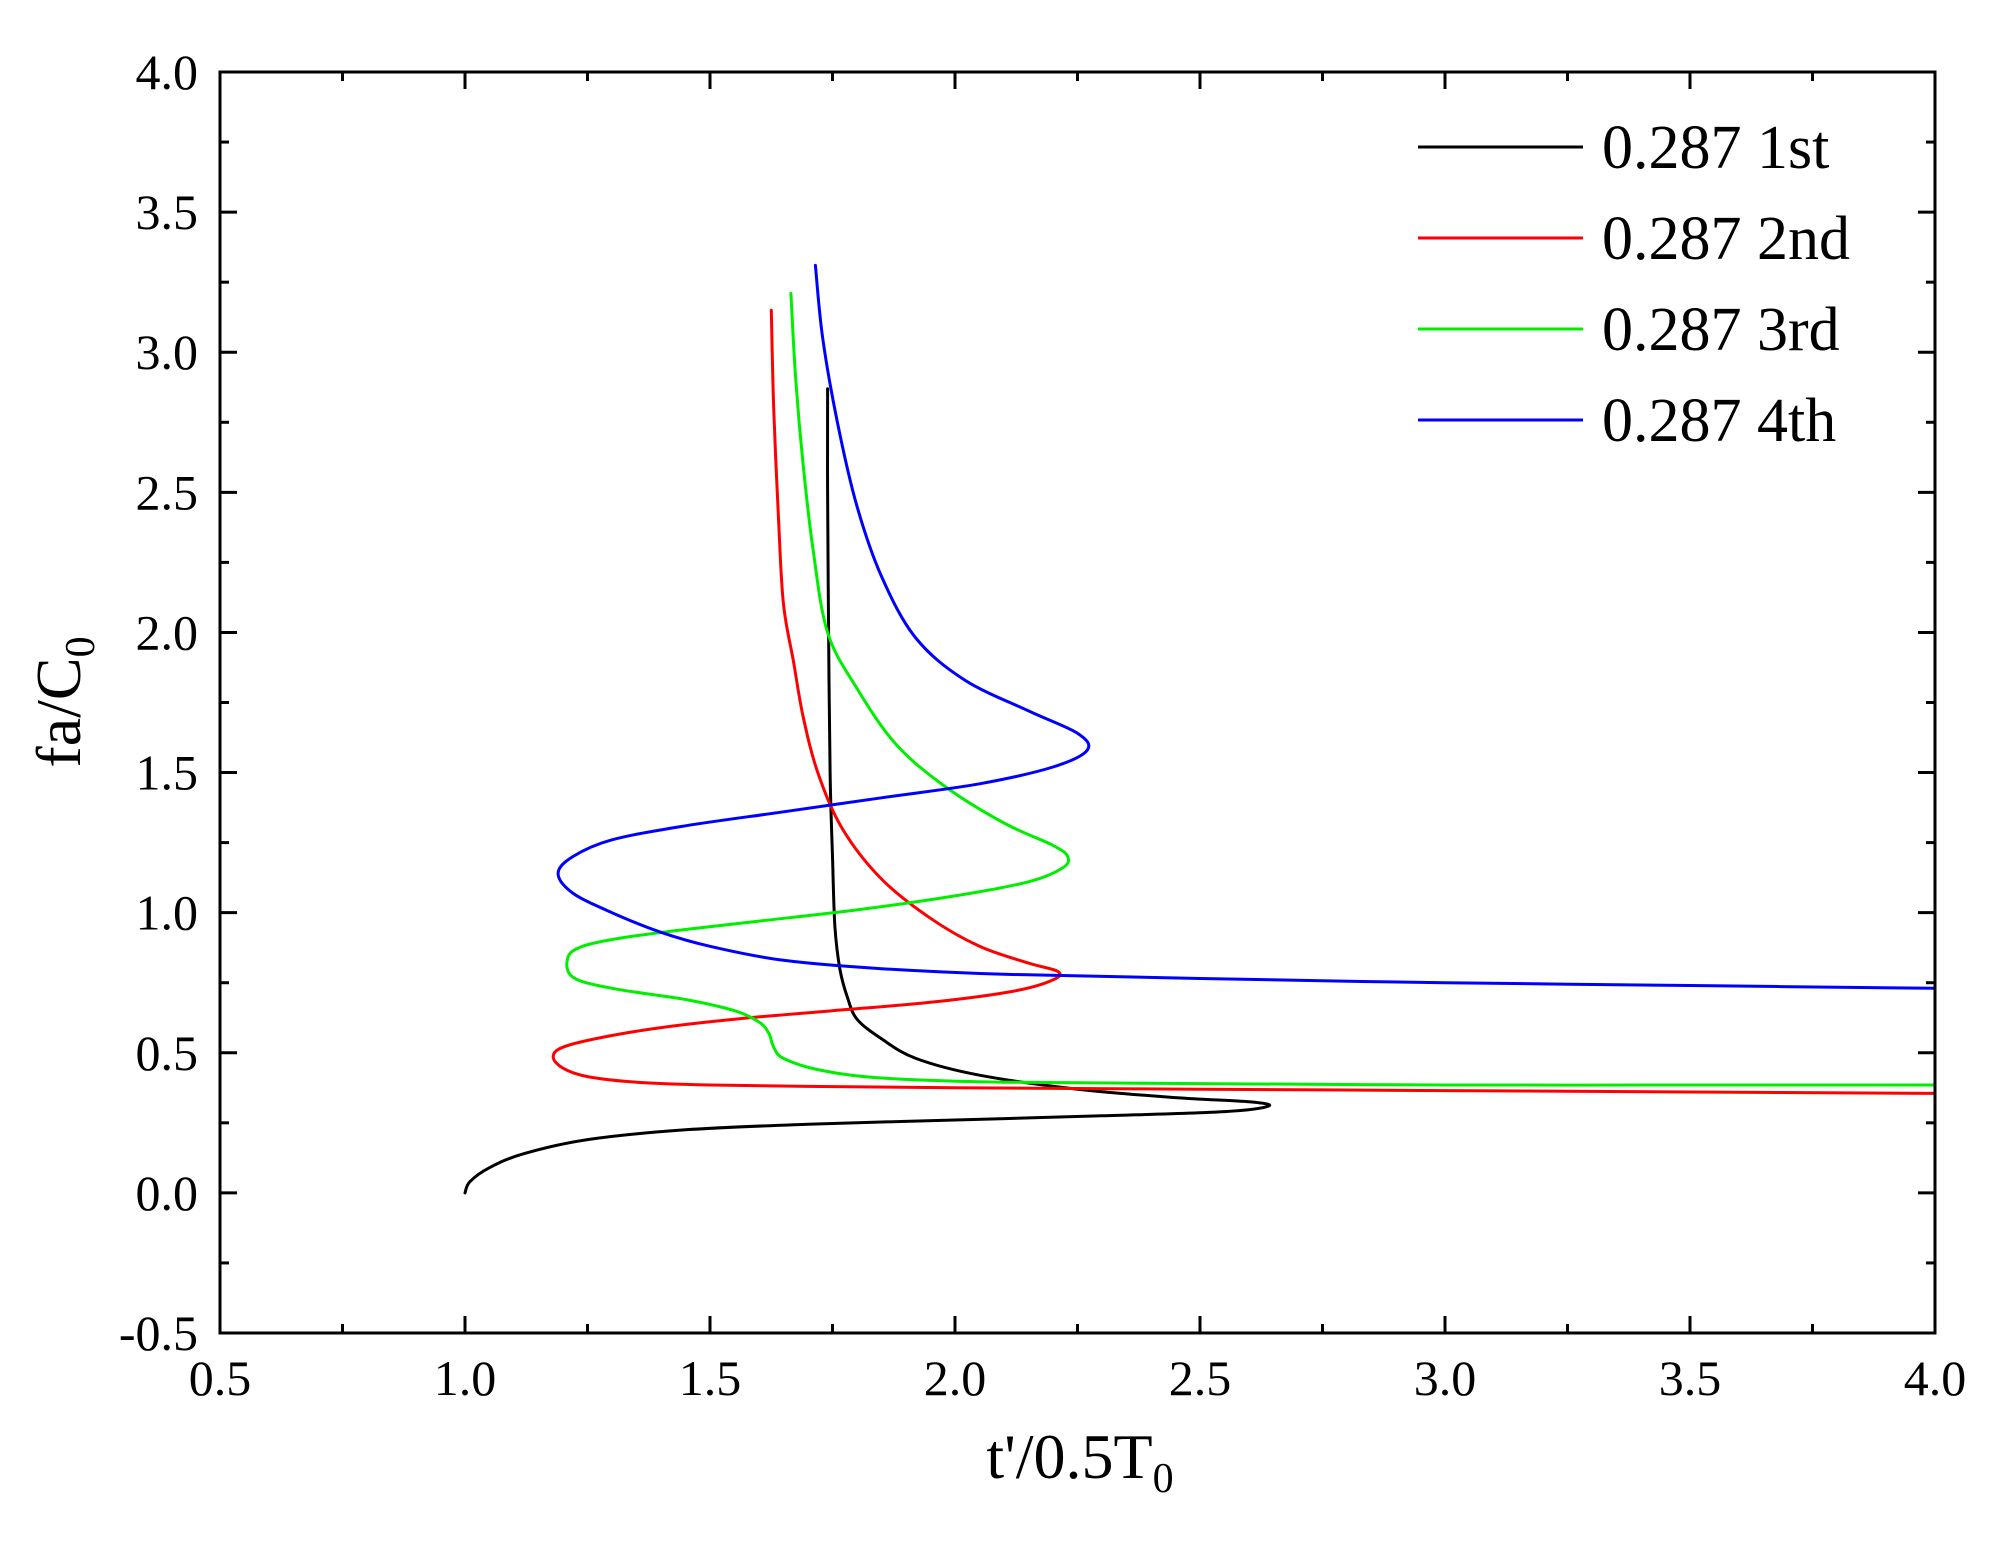 This screenshot has height=1551, width=2000. What do you see at coordinates (1069, 1456) in the screenshot?
I see `x-axis-title-main: t'/0.5T` at bounding box center [1069, 1456].